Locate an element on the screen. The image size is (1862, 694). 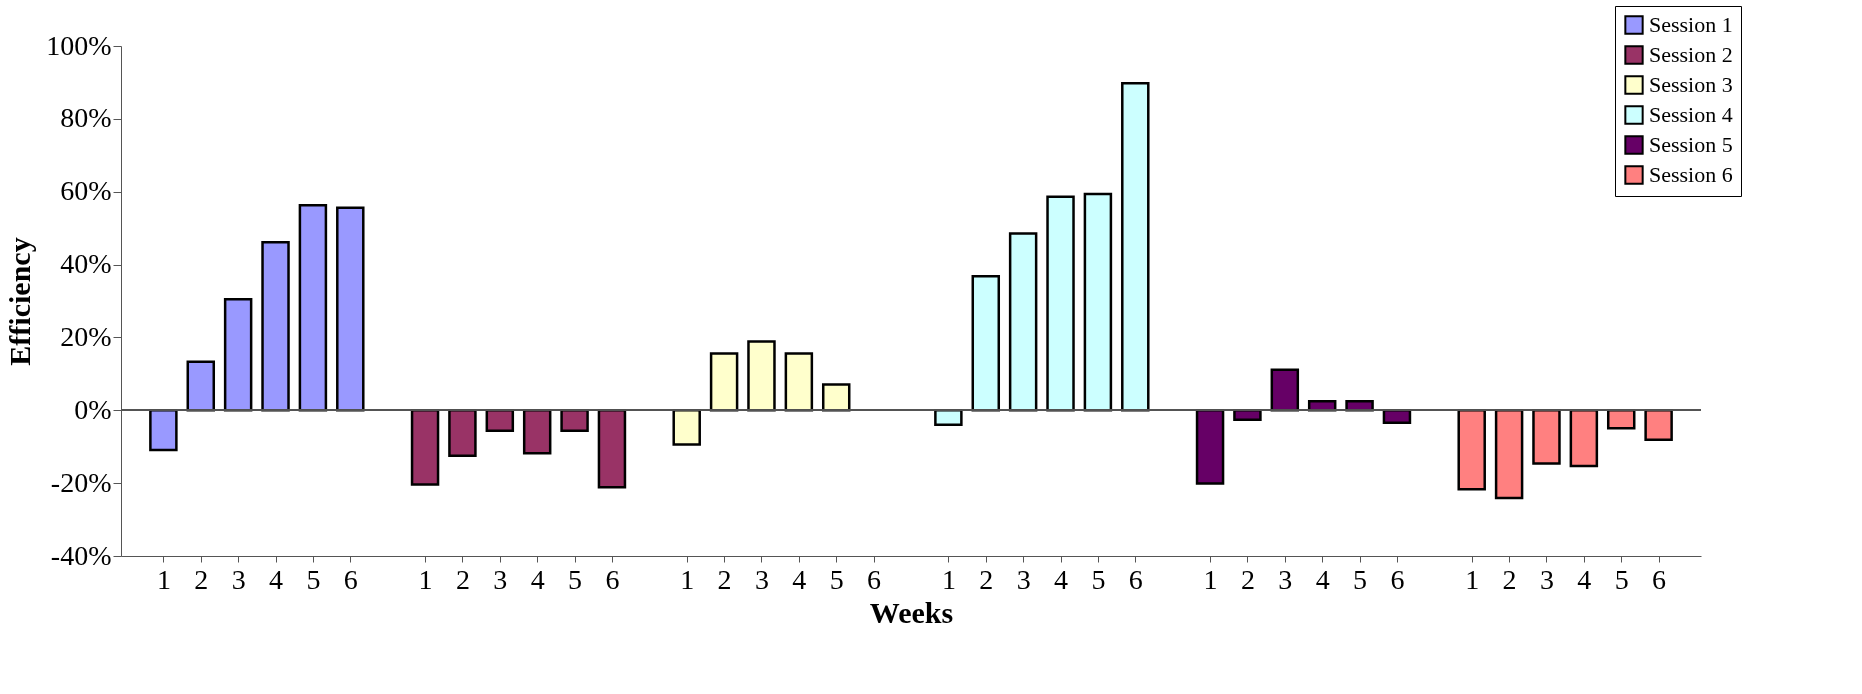
y-tick-label: 20% is located at coordinates (86, 336).